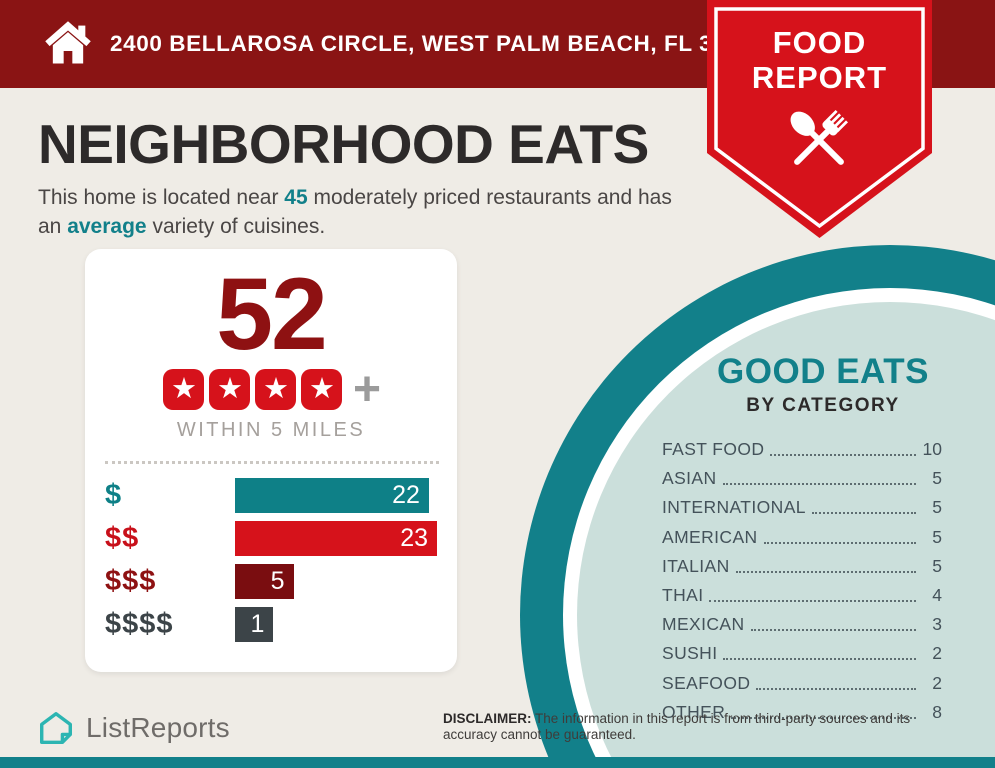 This screenshot has height=768, width=995. What do you see at coordinates (271, 314) in the screenshot?
I see `total-restaurant-count: 52` at bounding box center [271, 314].